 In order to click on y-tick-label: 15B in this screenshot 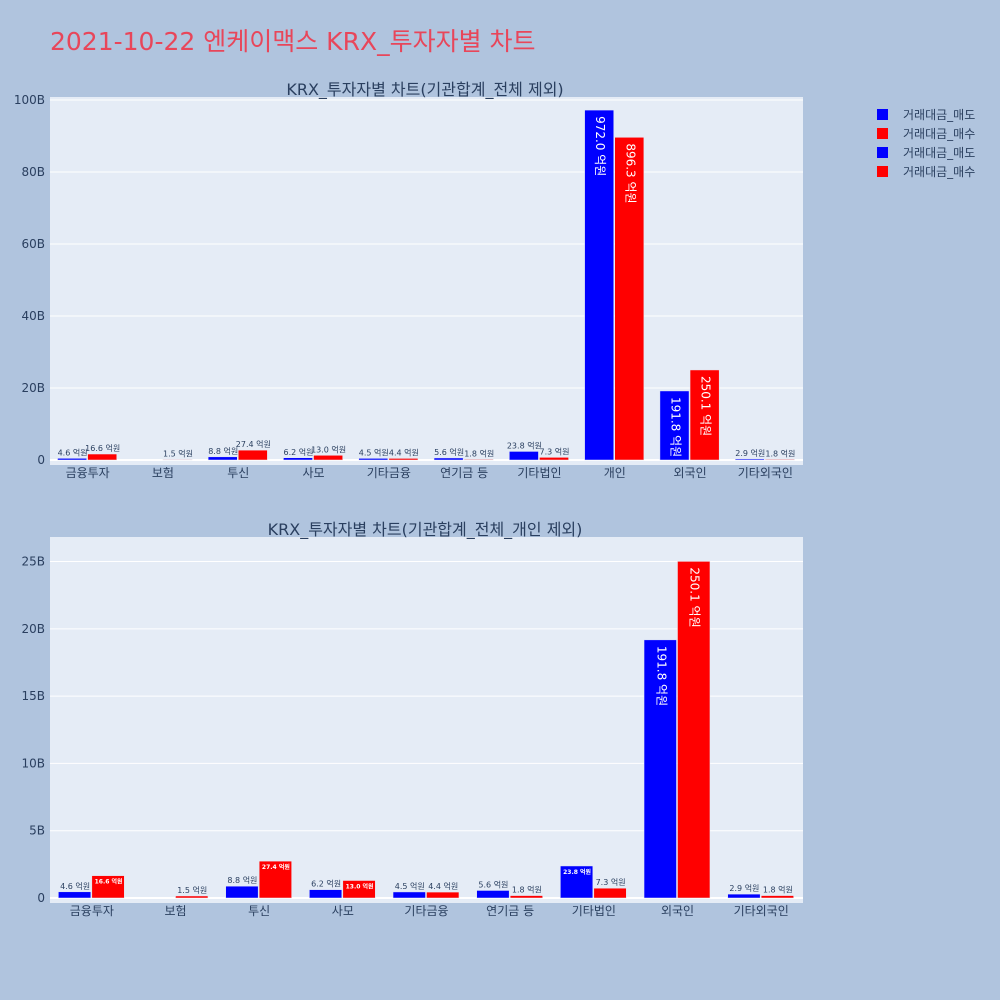, I will do `click(33, 696)`.